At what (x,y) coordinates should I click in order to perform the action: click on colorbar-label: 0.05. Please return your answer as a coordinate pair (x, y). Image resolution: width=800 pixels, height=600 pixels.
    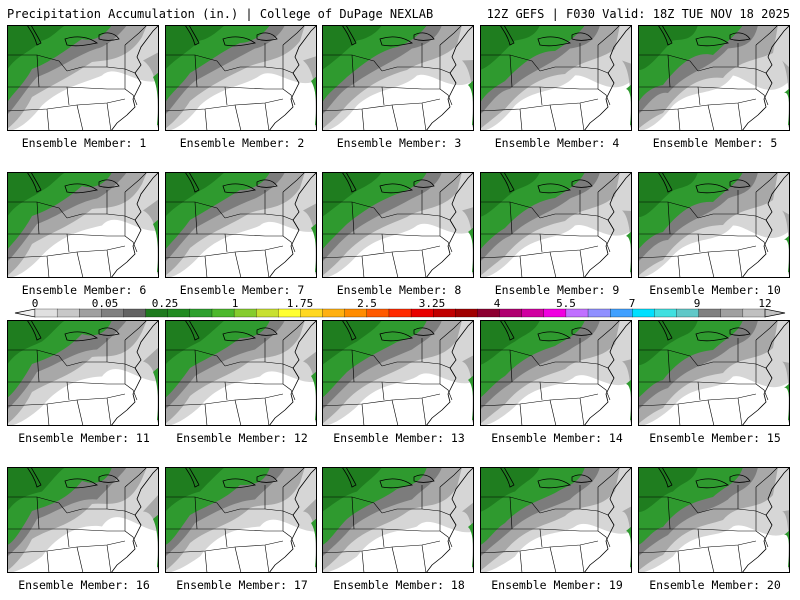
    Looking at the image, I should click on (105, 304).